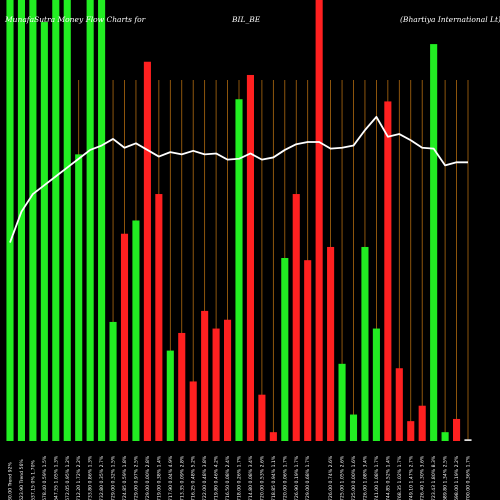  I want to click on bar-tick-label: 700.00 0.36% 1.7%, so click(469, 477).